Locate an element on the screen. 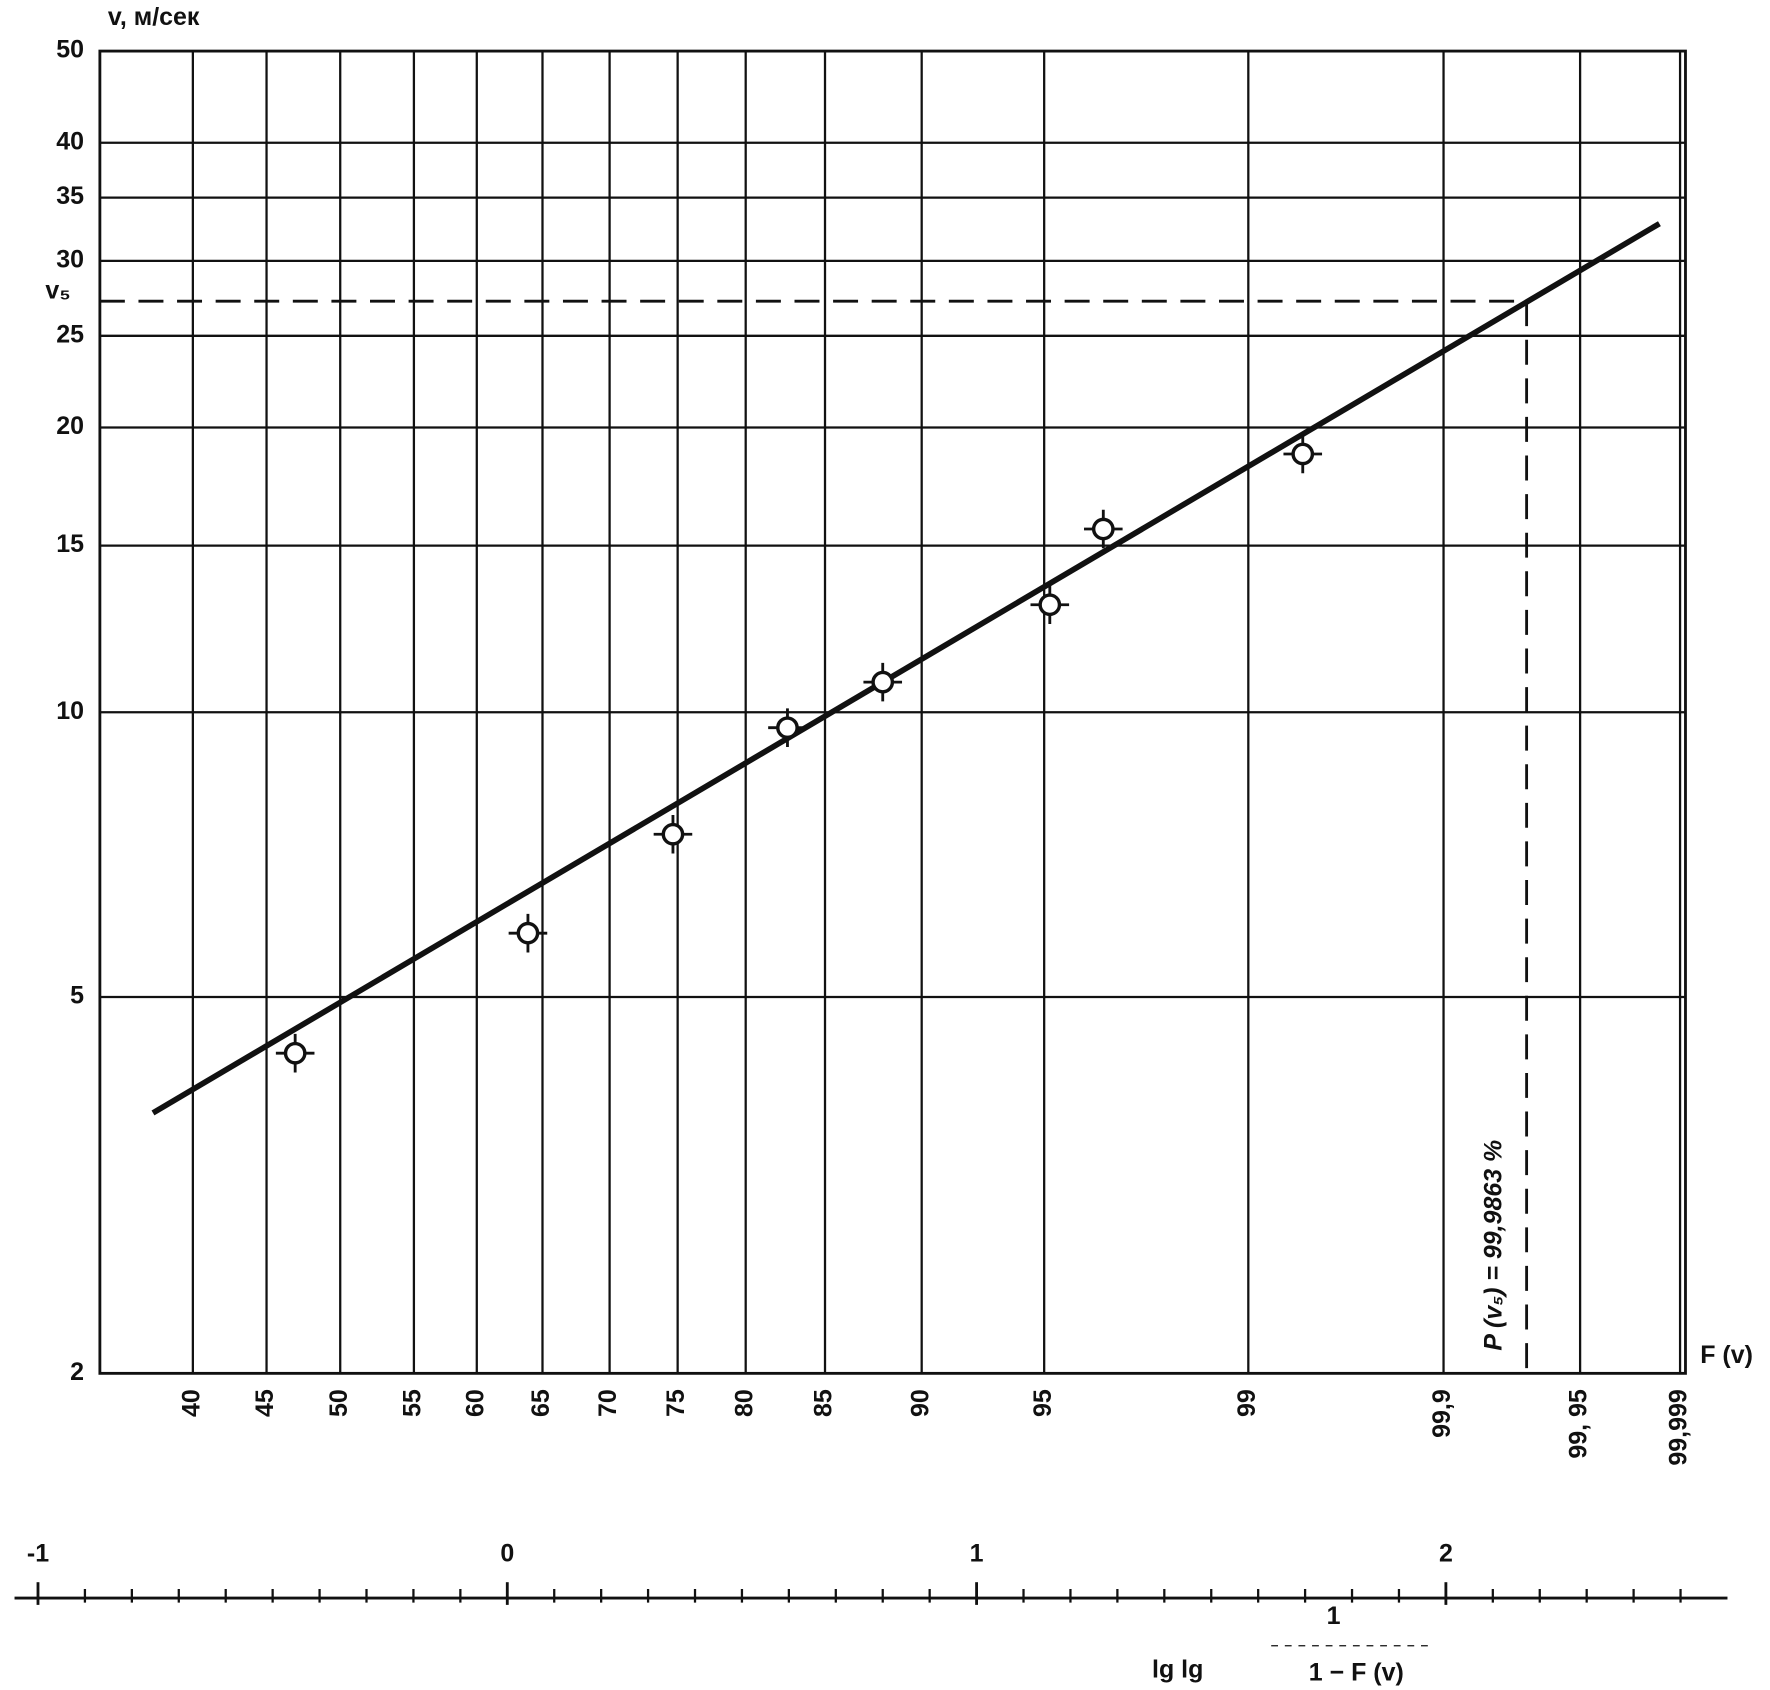 This screenshot has width=1770, height=1690. x-tick-label: 55 is located at coordinates (412, 1403).